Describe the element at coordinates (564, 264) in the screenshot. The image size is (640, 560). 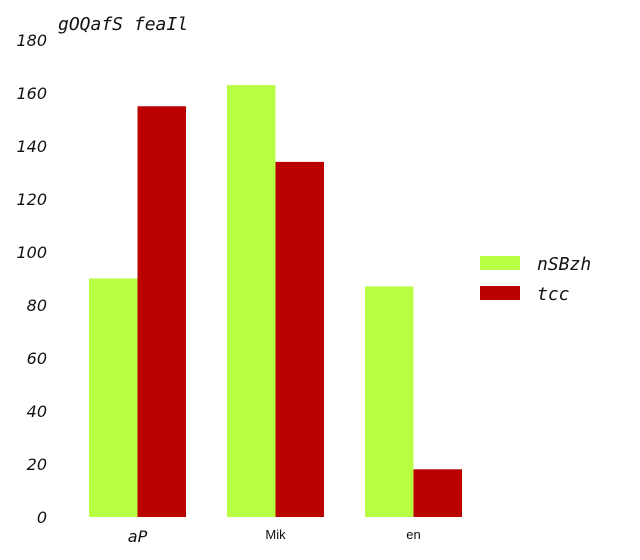
I see `legend-label: nSBzh` at that location.